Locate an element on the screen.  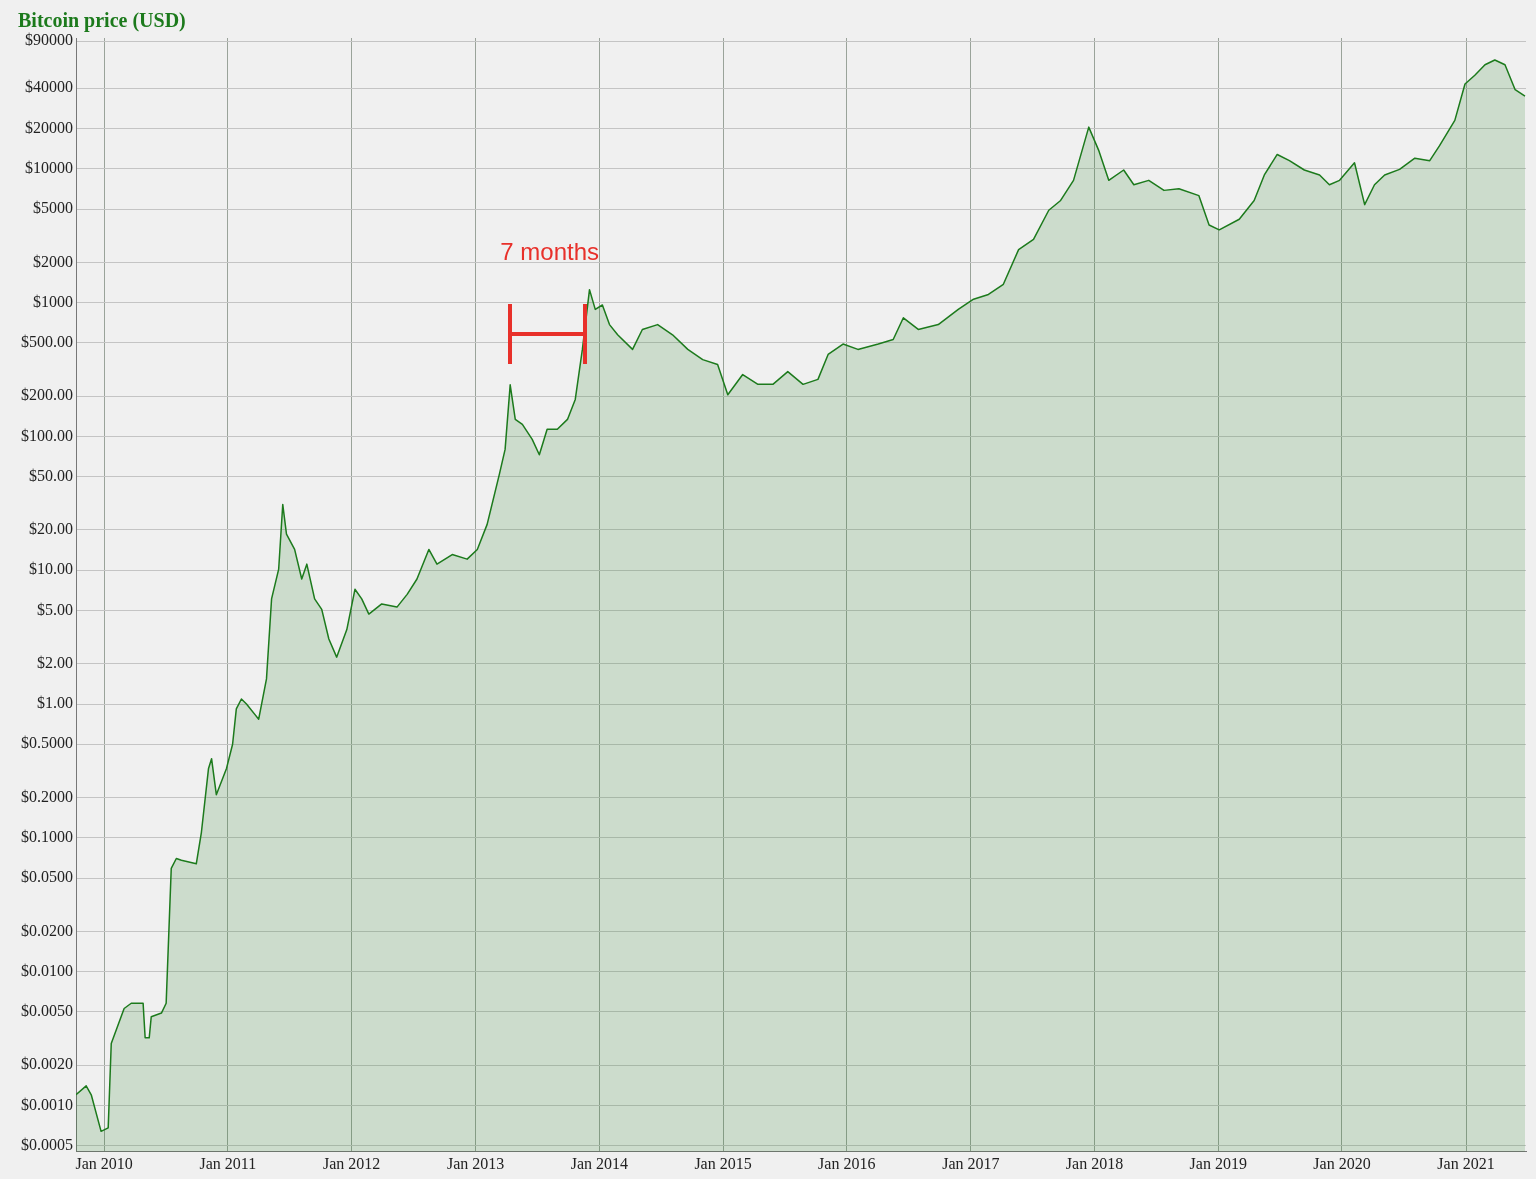
y-tick-label: $500.00 is located at coordinates (47, 342).